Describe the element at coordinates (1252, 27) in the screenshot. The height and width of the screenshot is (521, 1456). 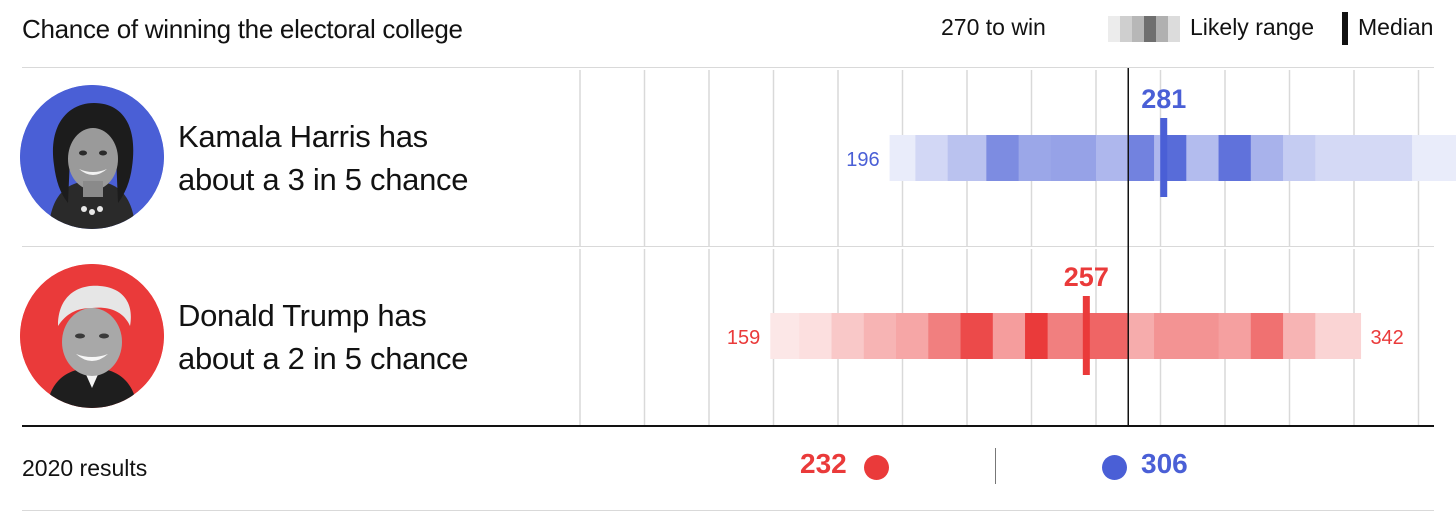
I see `likely-range-legend-label: Likely range` at that location.